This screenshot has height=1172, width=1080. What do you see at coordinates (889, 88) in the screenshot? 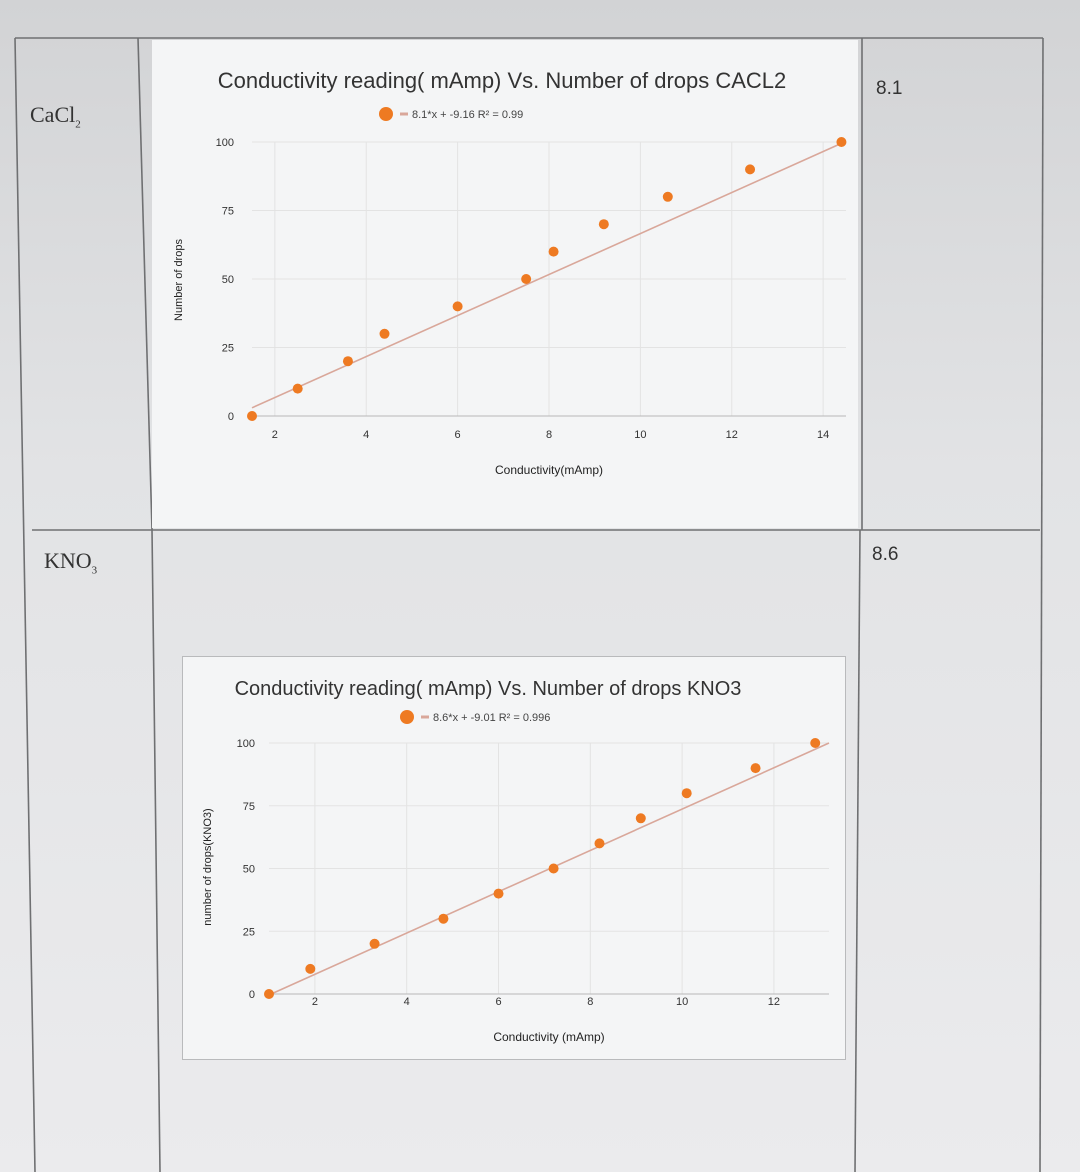
I see `row-value-cacl2: 8.1` at bounding box center [889, 88].